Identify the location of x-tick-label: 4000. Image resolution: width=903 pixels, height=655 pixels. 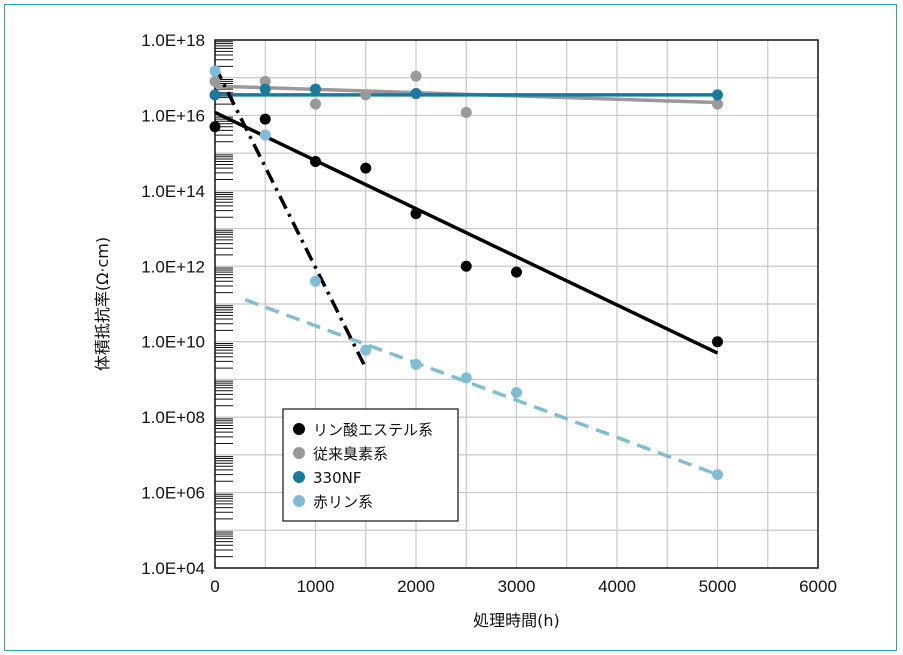
(617, 586).